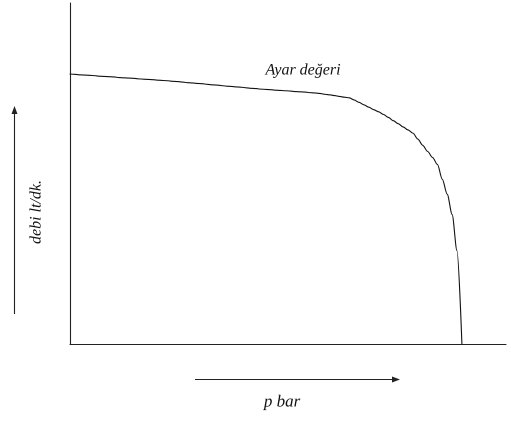  Describe the element at coordinates (281, 401) in the screenshot. I see `x-axis-title: p bar` at that location.